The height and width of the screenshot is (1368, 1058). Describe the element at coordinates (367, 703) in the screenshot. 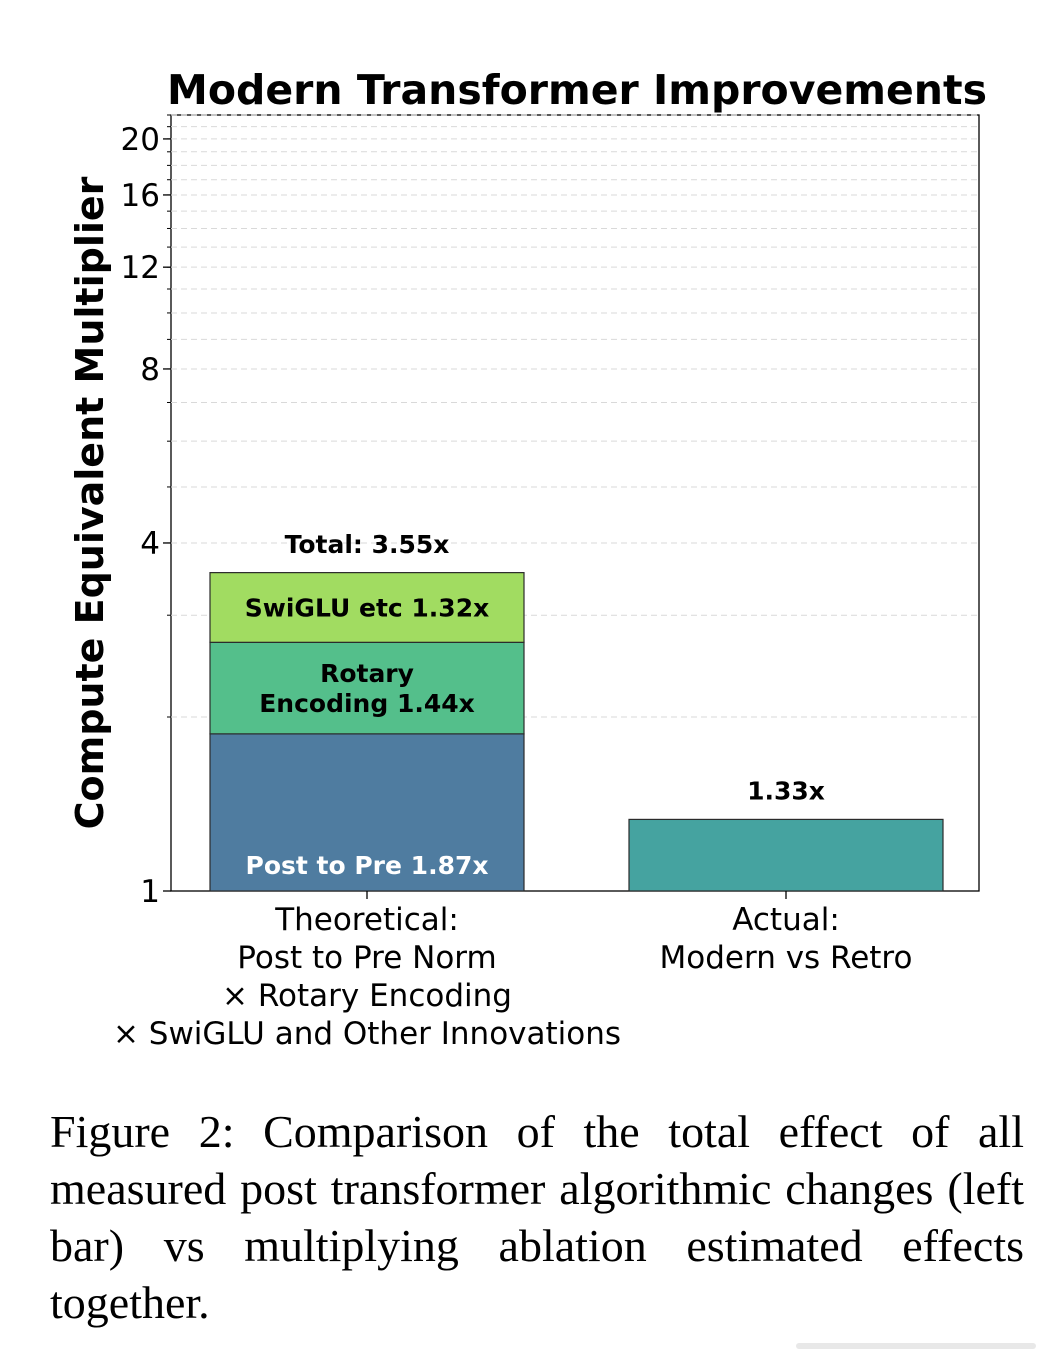

I see `segment-label: Encoding 1.44x` at that location.